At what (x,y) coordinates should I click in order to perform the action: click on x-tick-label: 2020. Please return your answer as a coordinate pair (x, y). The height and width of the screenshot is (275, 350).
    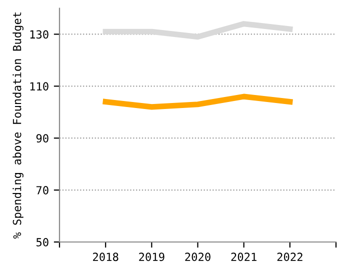
    Looking at the image, I should click on (197, 257).